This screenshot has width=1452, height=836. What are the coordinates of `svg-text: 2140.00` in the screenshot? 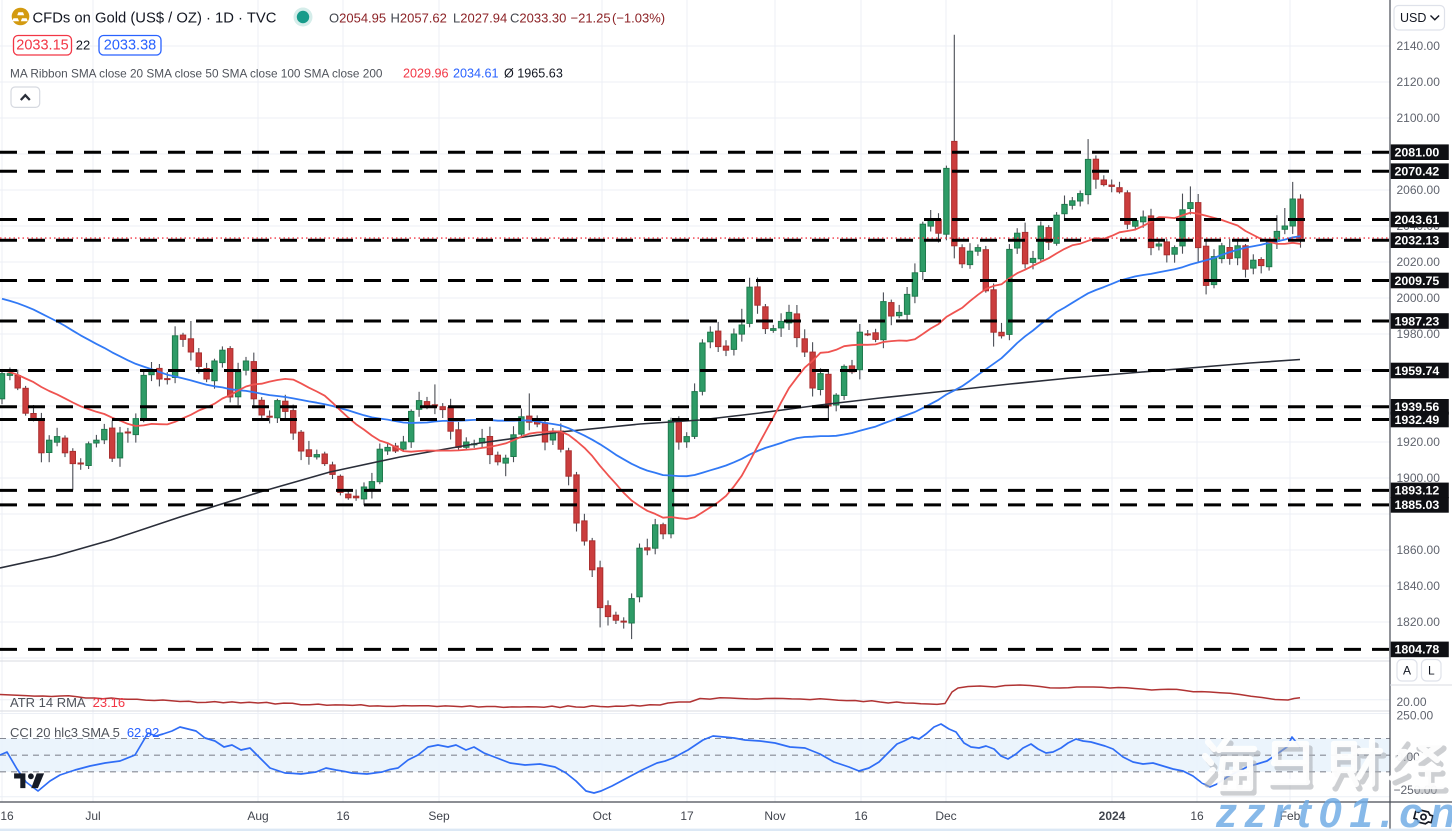 It's located at (1419, 46).